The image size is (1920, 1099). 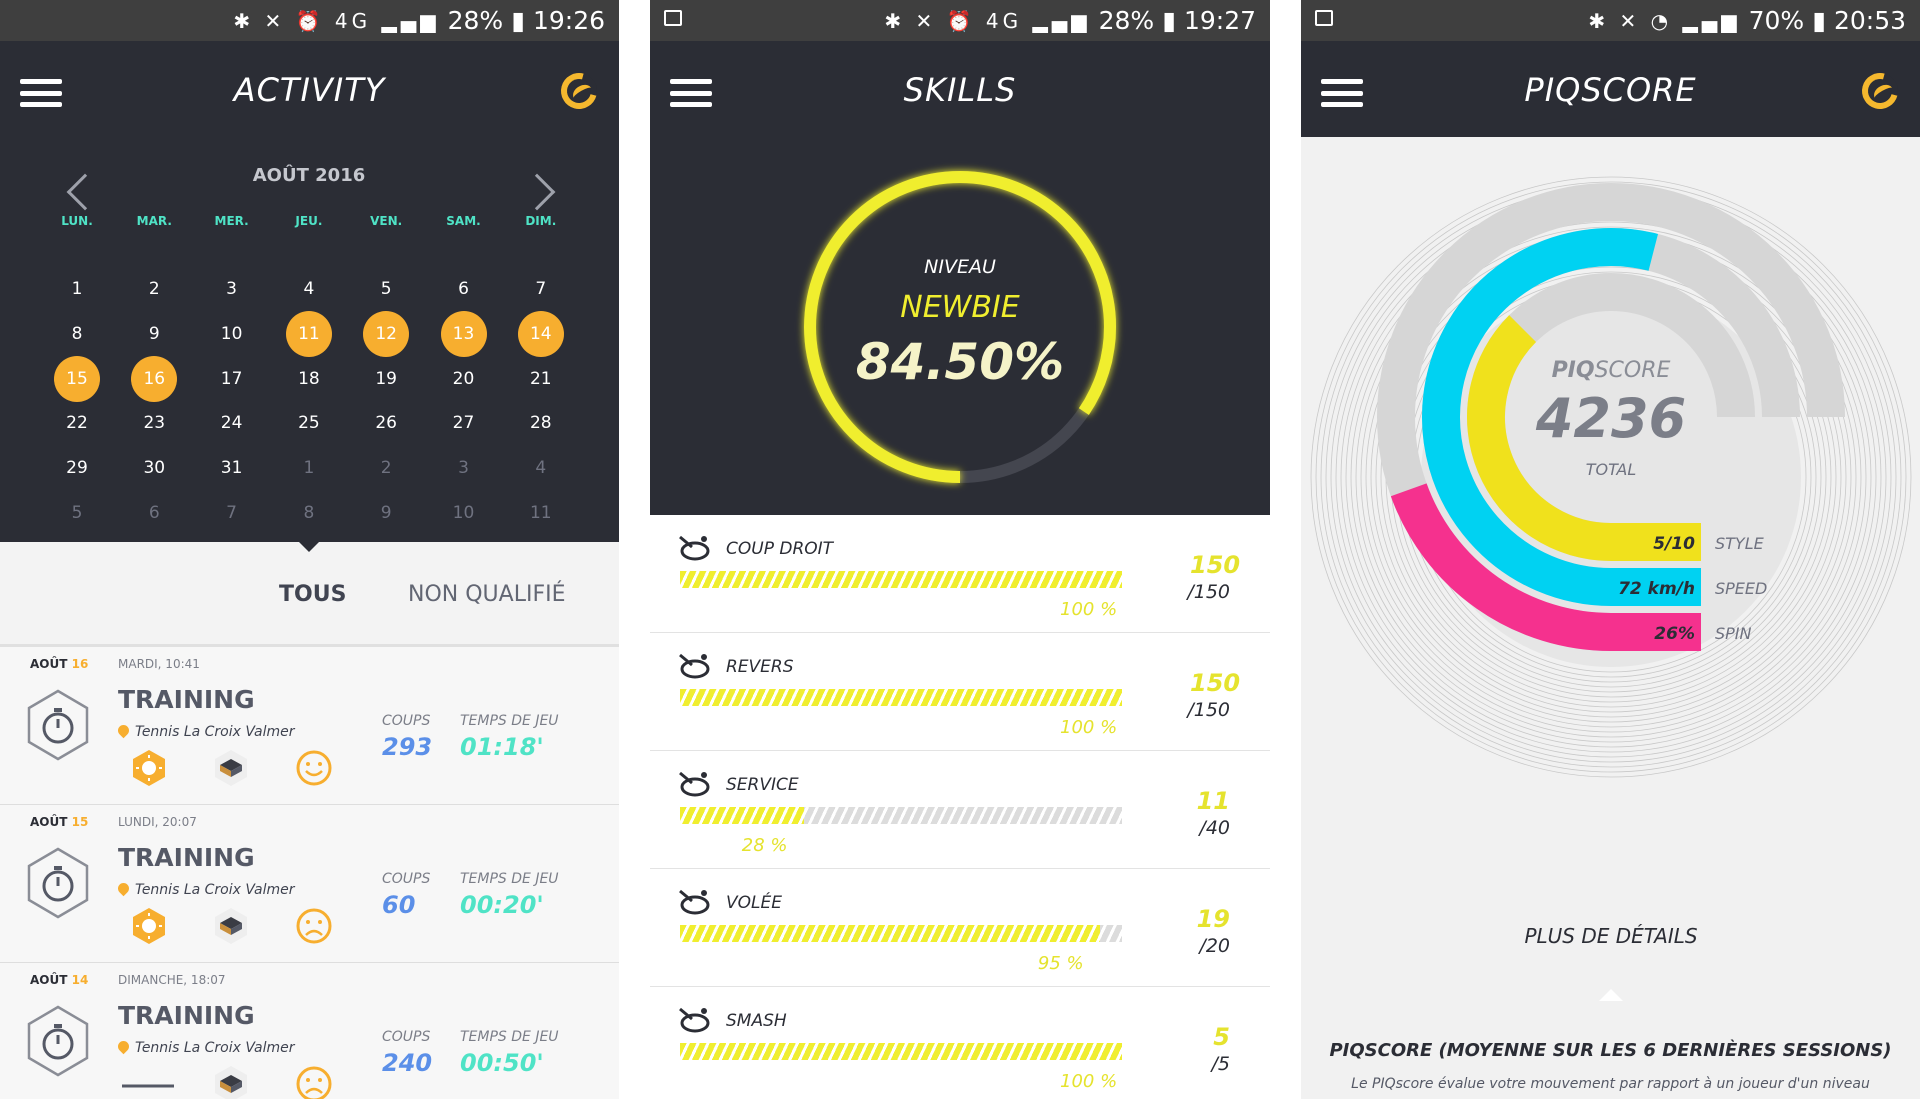 What do you see at coordinates (1610, 936) in the screenshot?
I see `details-button: PLUS DE DÉTAILS` at bounding box center [1610, 936].